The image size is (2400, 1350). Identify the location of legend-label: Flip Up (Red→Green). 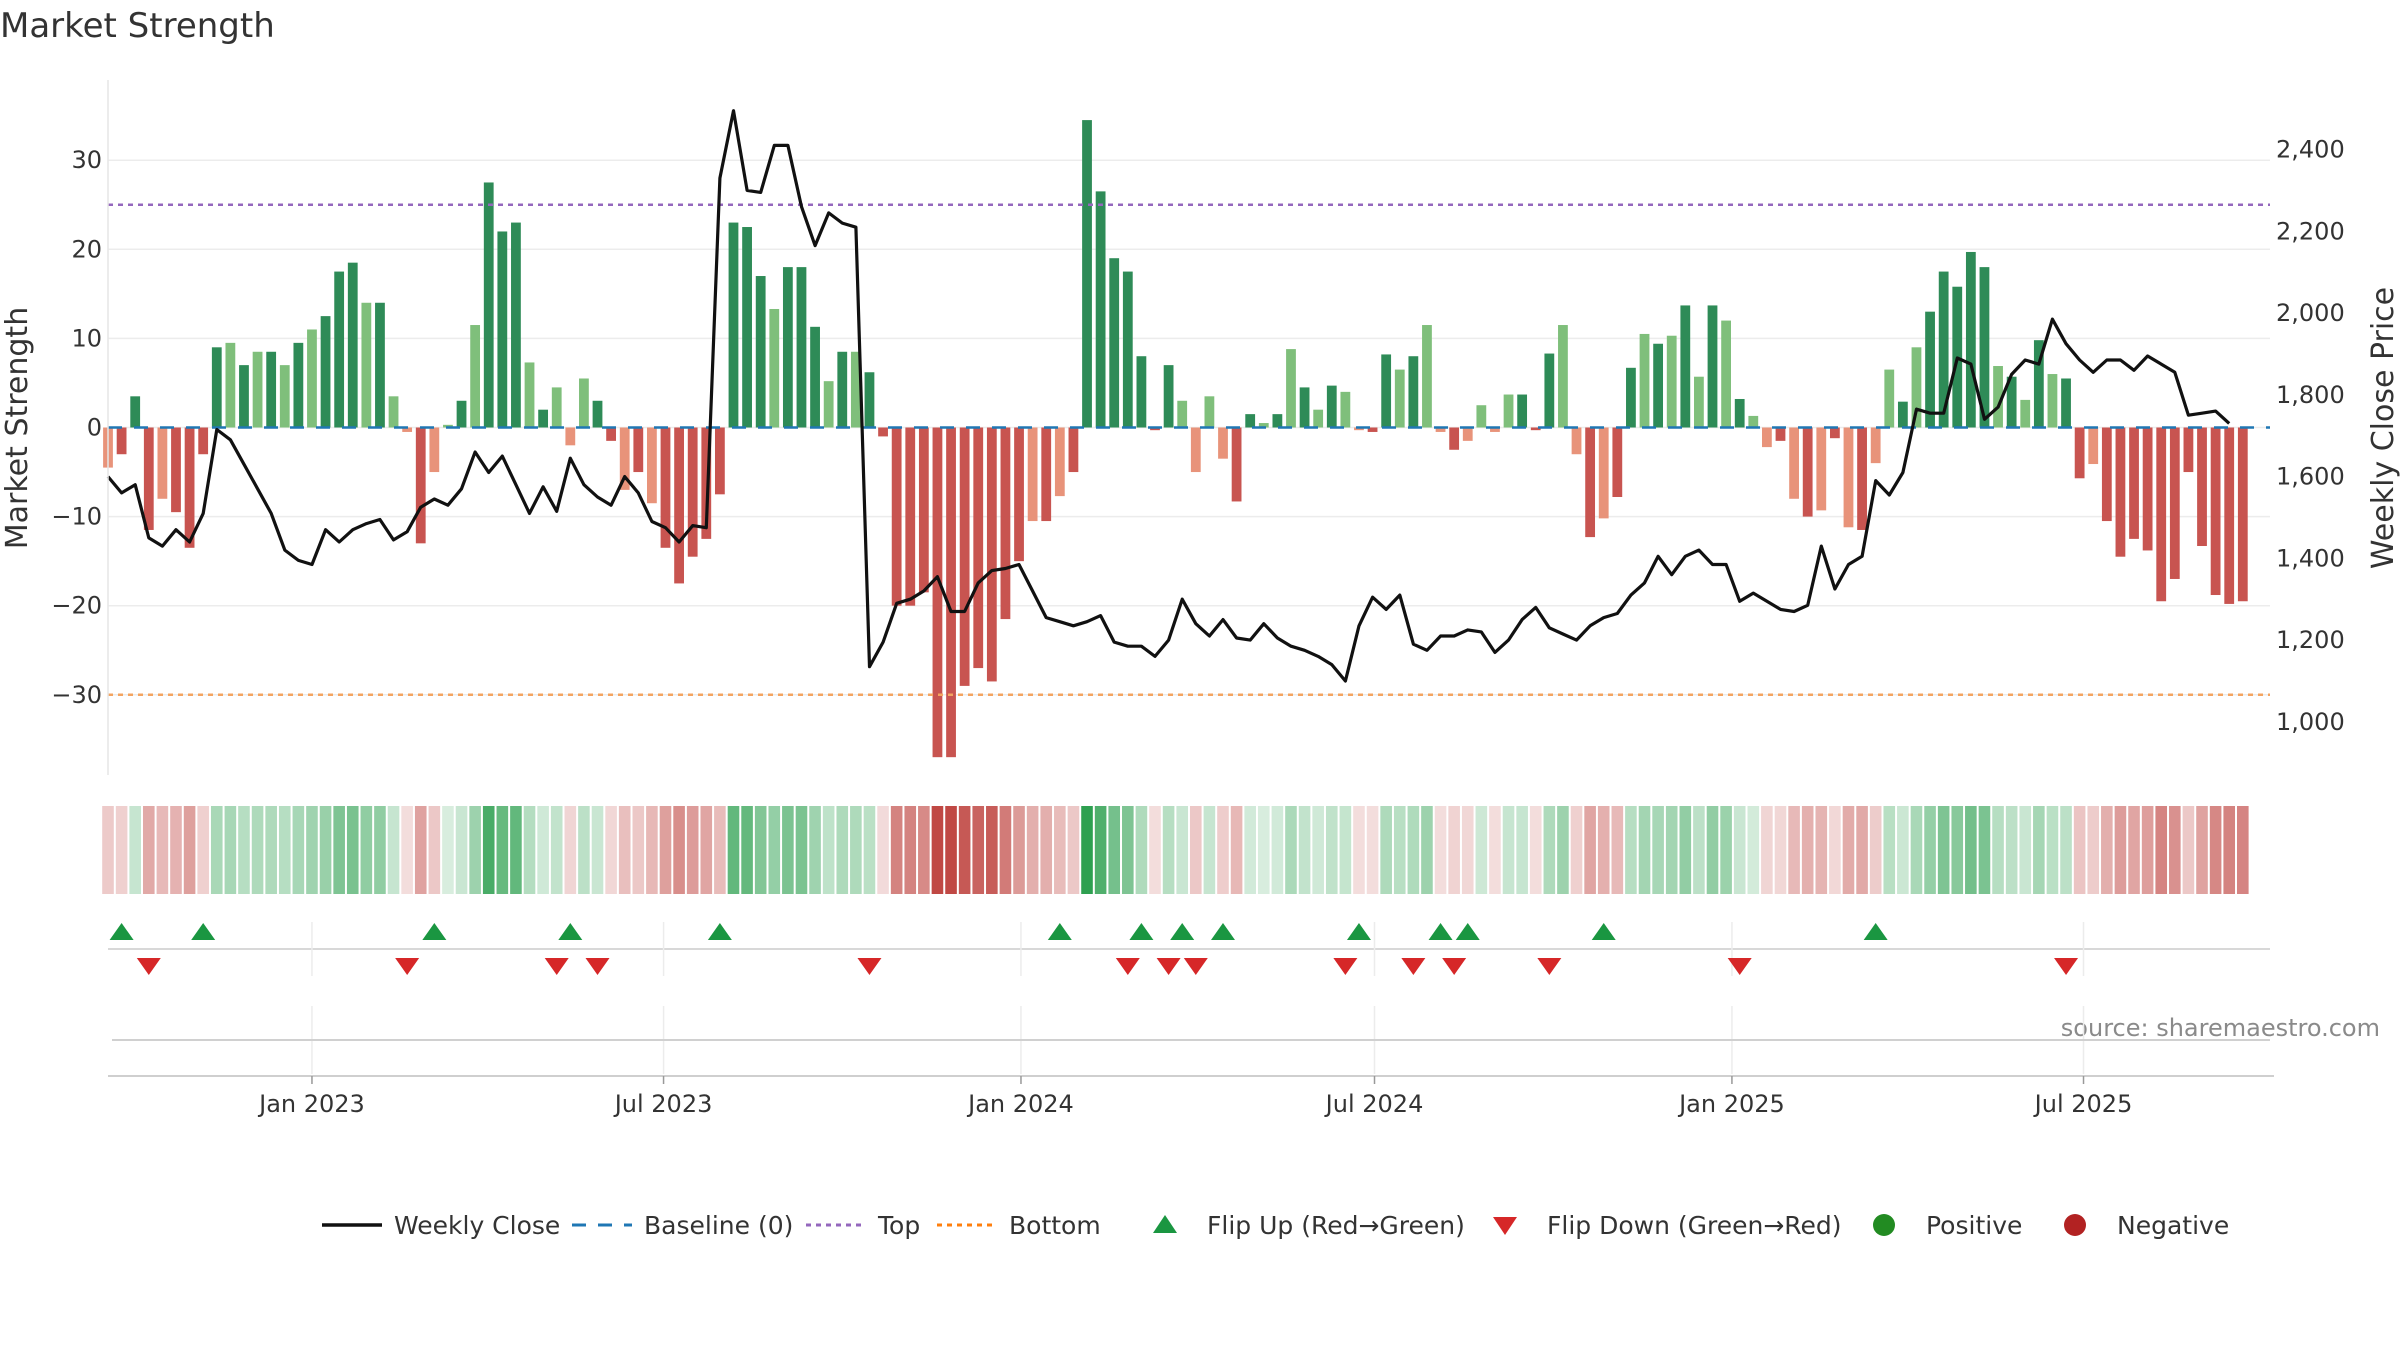
(1336, 1225).